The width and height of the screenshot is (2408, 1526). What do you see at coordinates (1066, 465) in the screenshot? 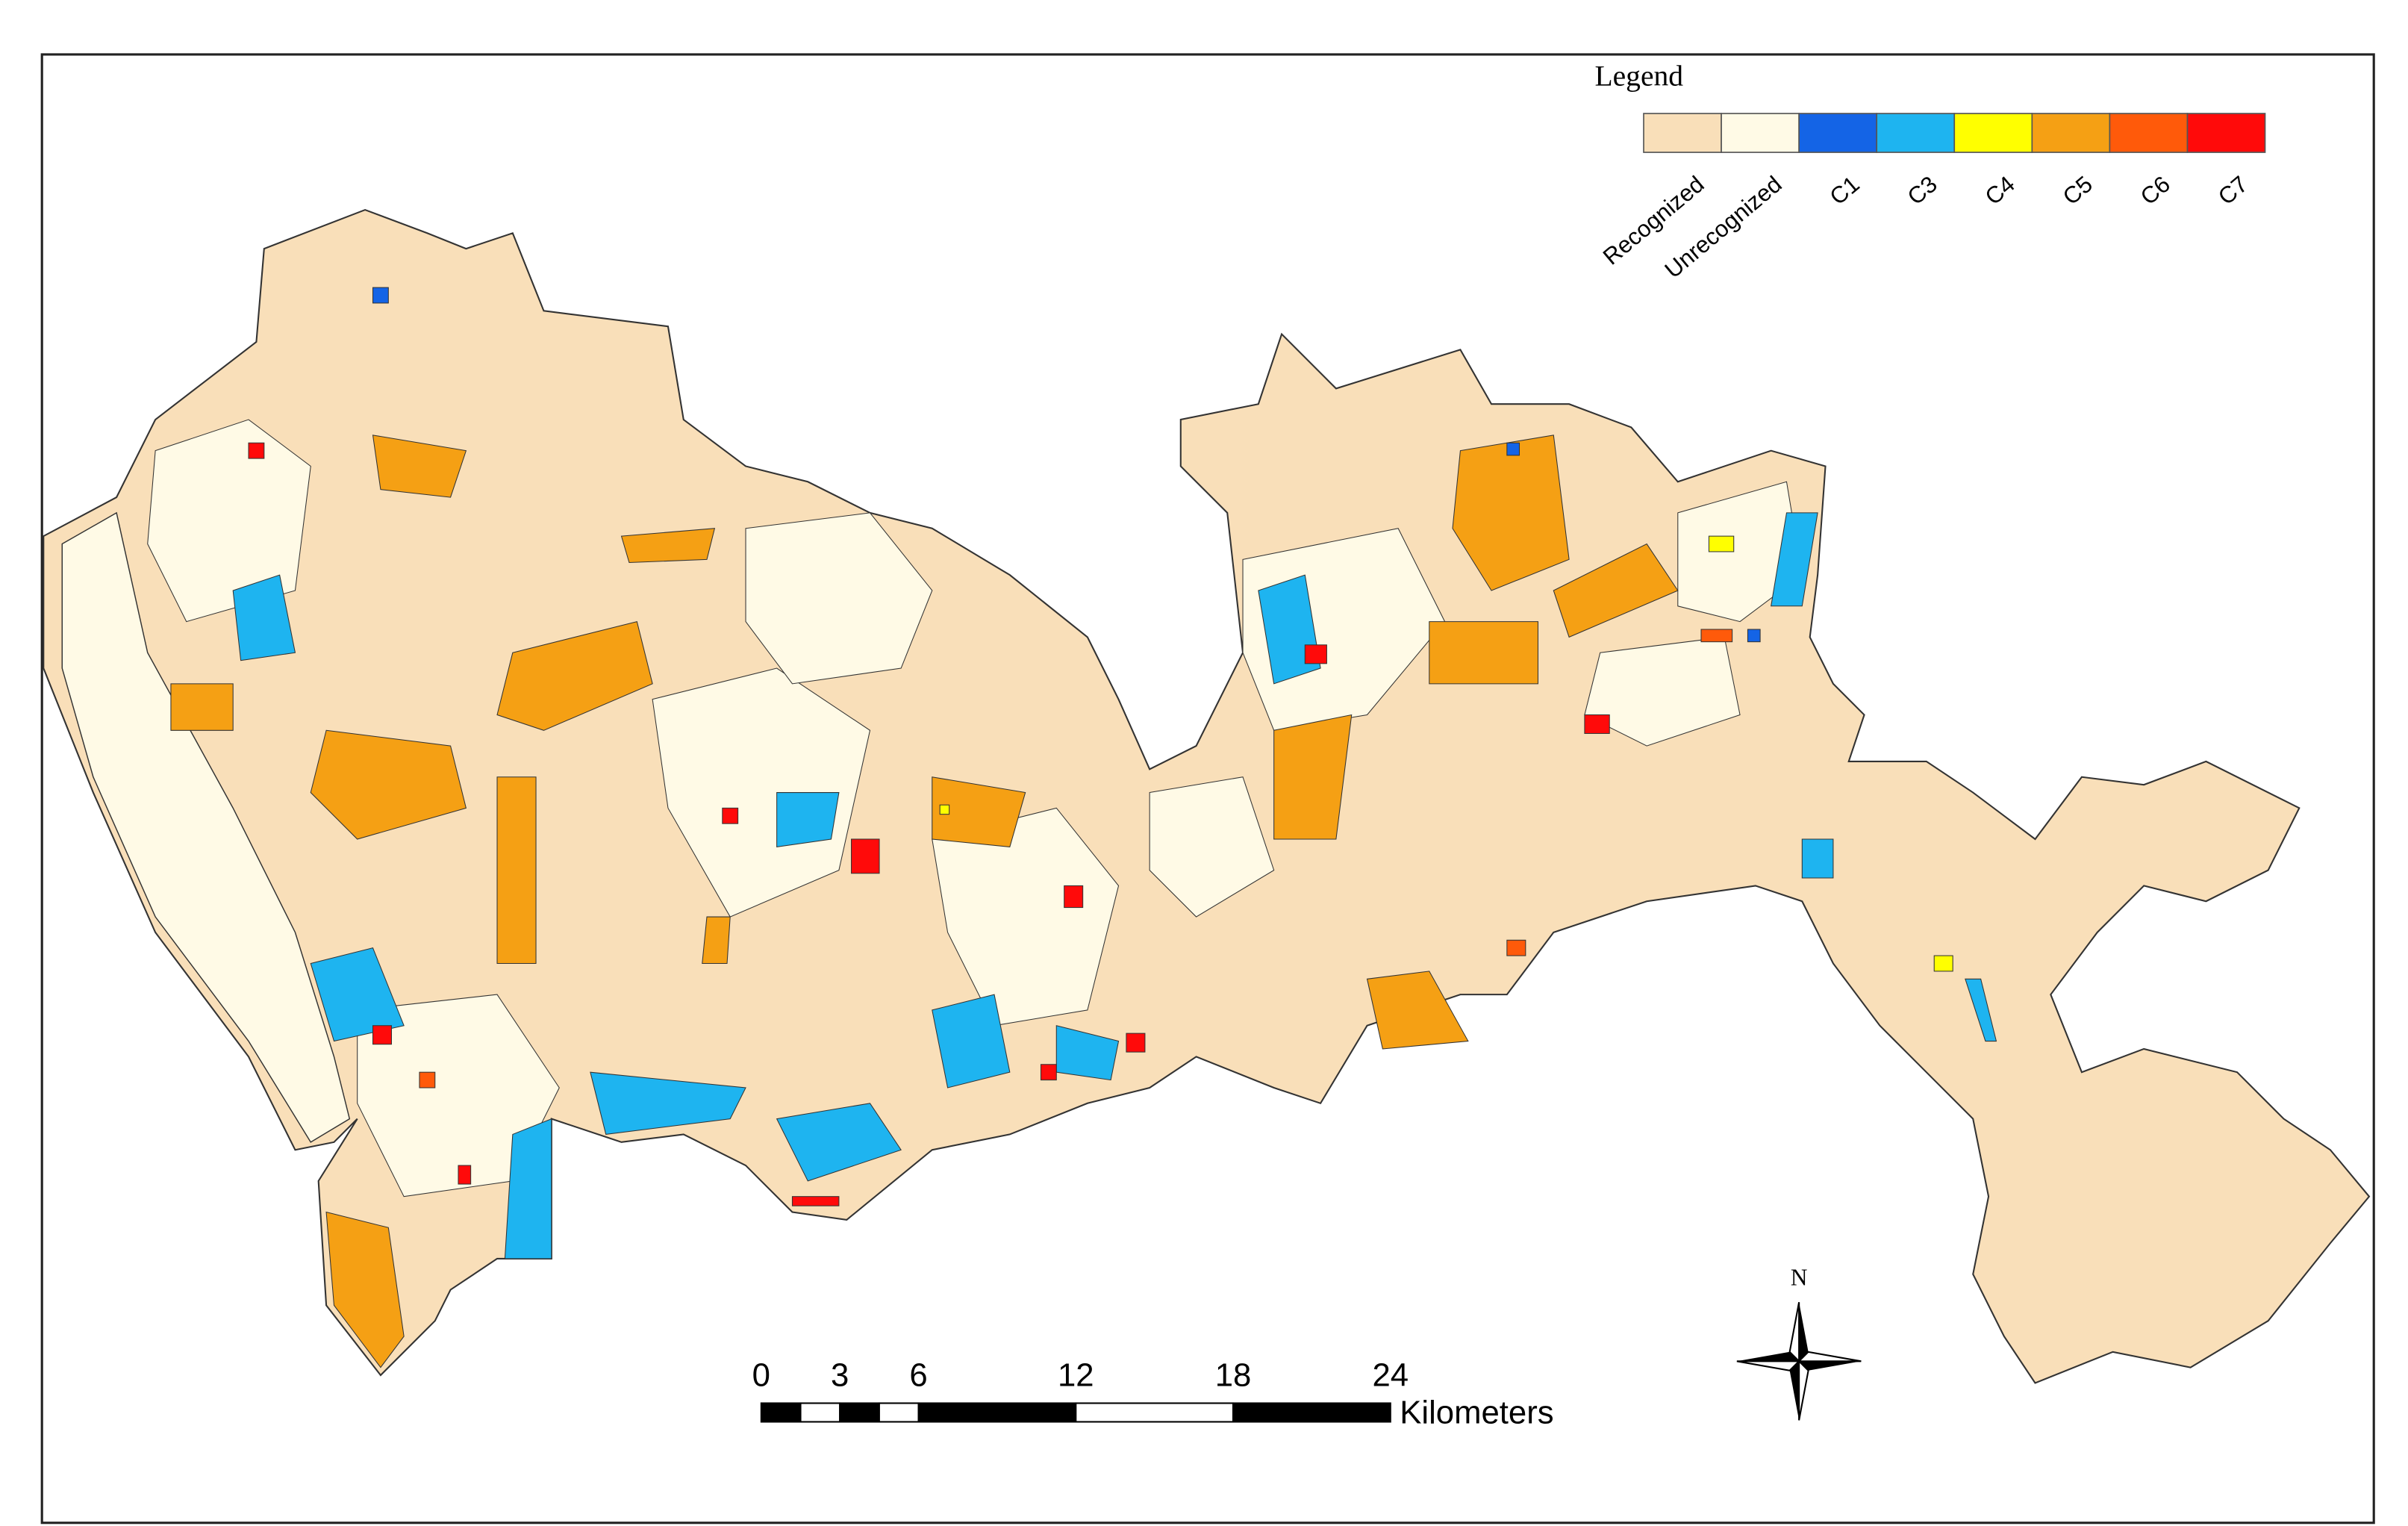
I see `c1-patches` at bounding box center [1066, 465].